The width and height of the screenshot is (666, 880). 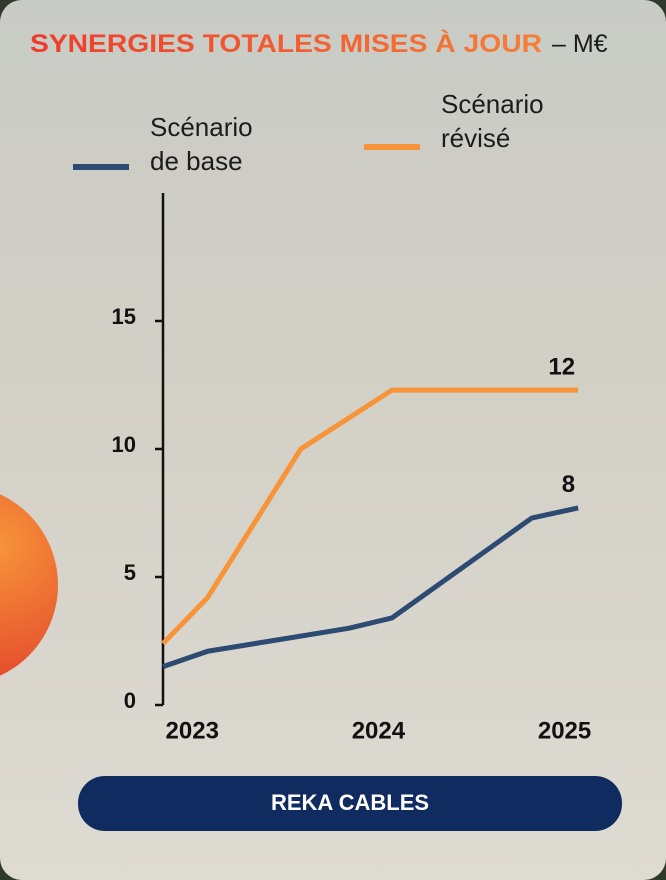 I want to click on title: SYNERGIES TOTALES MISES À JOUR – M€, so click(x=319, y=43).